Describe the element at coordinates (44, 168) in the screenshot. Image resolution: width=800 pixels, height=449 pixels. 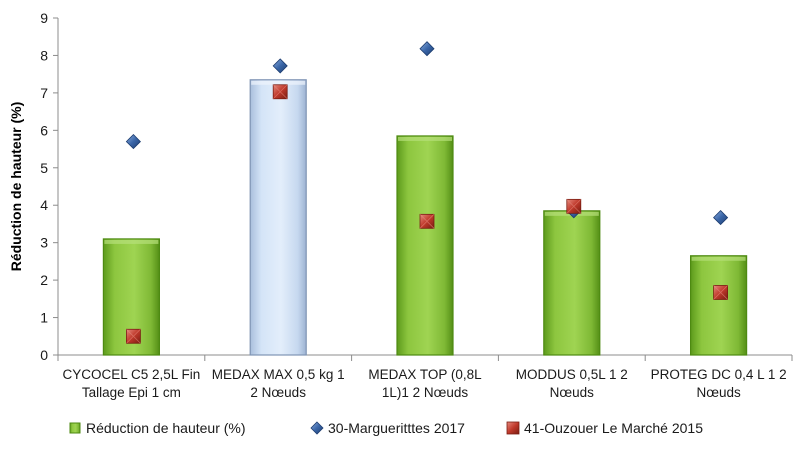
I see `y-tick-label: 5` at that location.